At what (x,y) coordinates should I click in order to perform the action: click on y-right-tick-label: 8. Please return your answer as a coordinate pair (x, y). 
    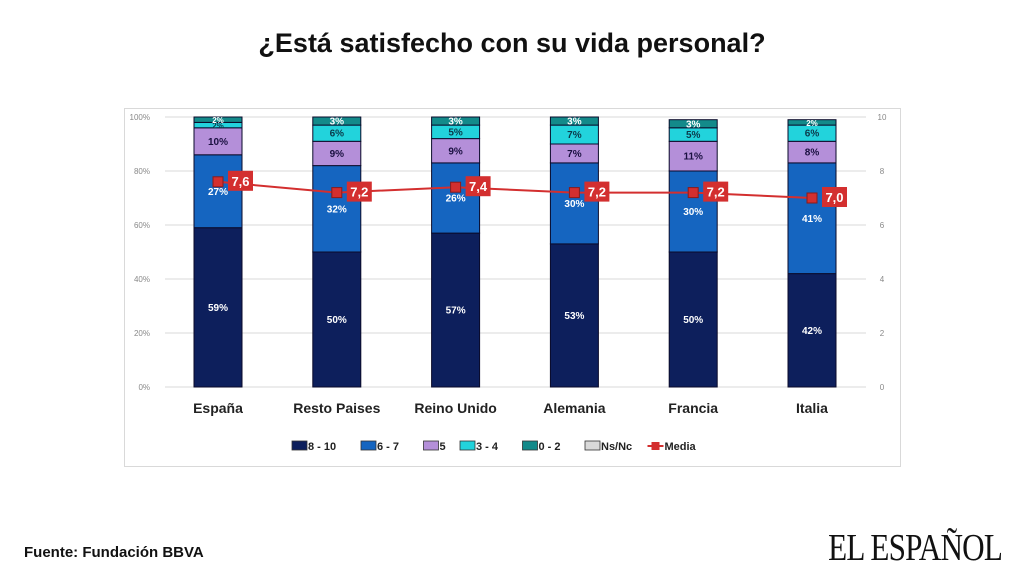
    Looking at the image, I should click on (882, 171).